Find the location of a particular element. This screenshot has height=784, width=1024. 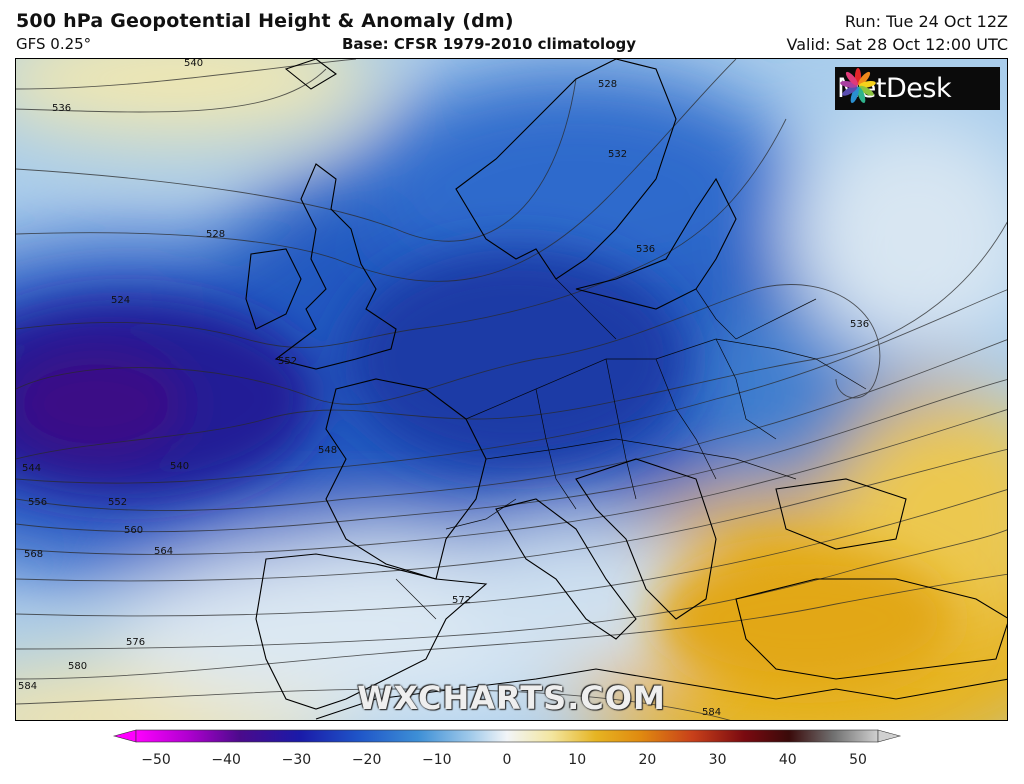

valid-time-label: Valid: Sat 28 Oct 12:00 UTC is located at coordinates (897, 44).